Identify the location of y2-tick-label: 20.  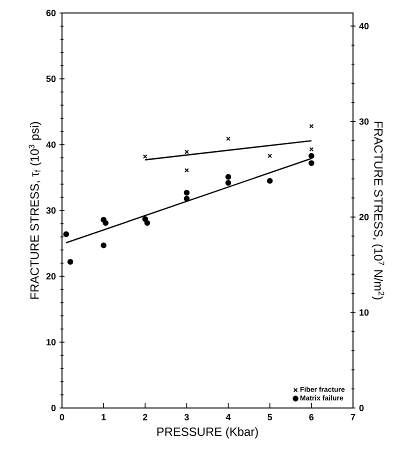
(364, 217).